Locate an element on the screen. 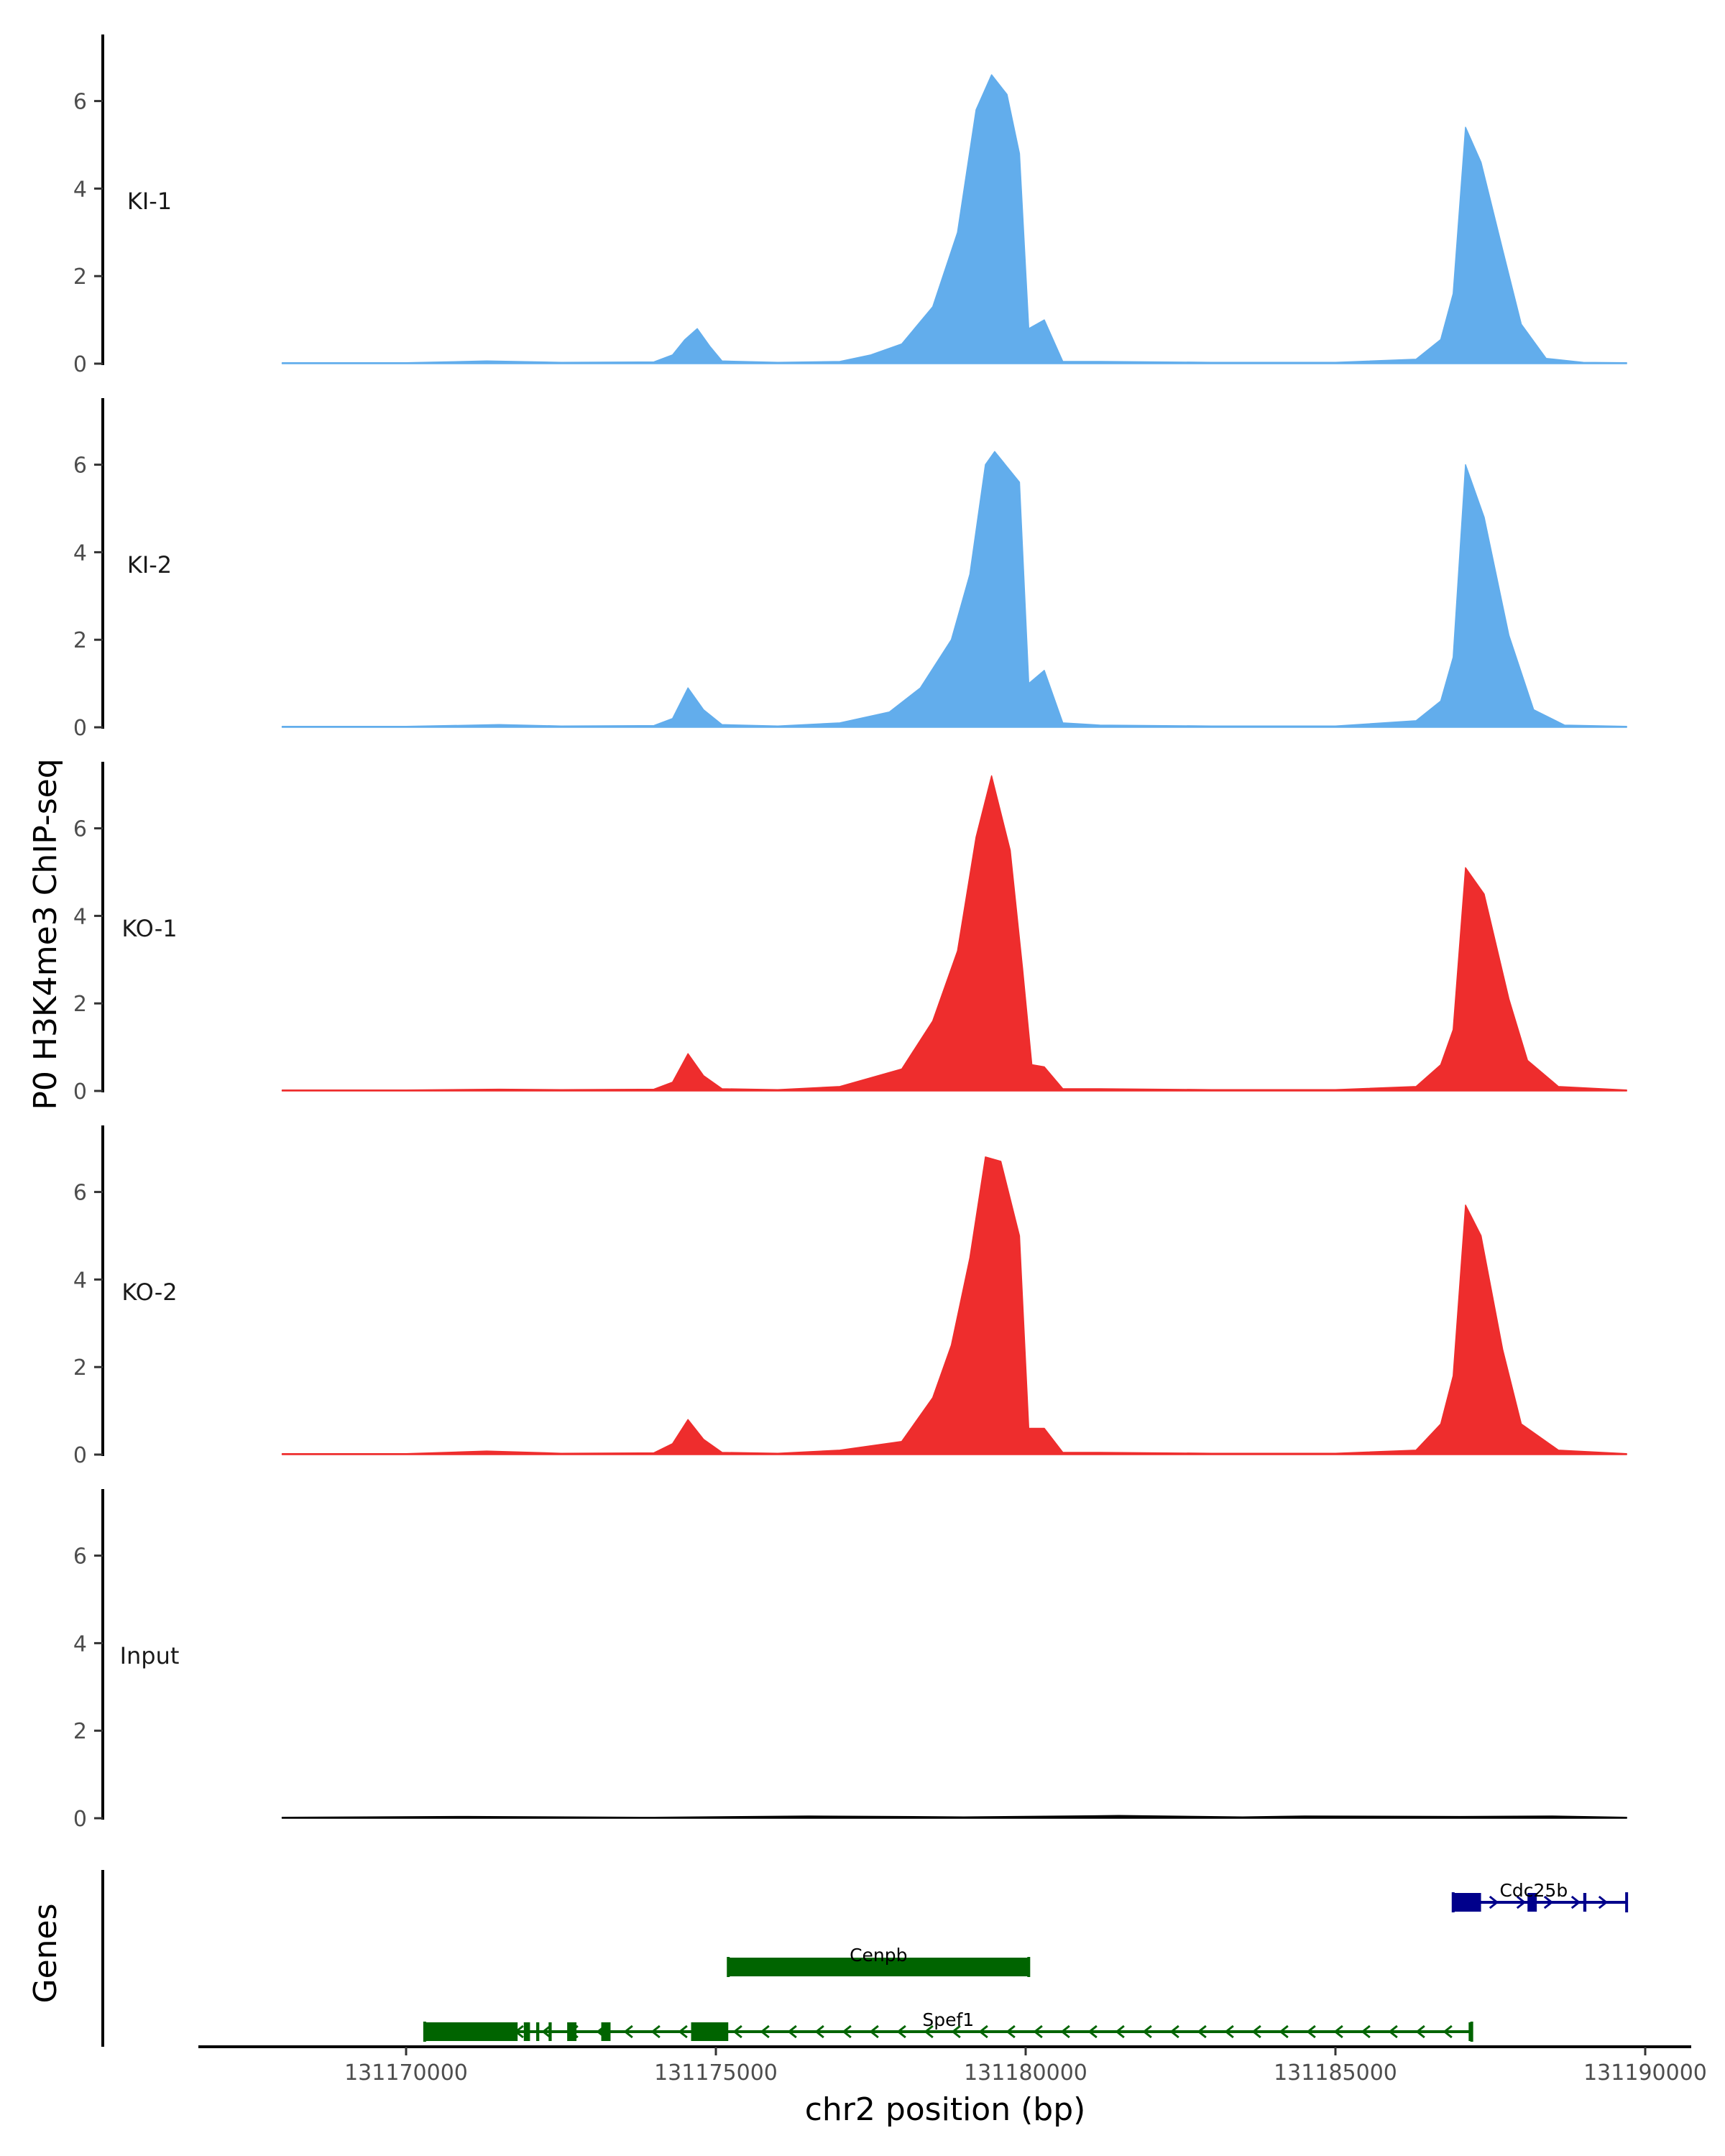 This screenshot has width=1725, height=2156. track-ko-1-y-tick-label: 2 is located at coordinates (80, 1004).